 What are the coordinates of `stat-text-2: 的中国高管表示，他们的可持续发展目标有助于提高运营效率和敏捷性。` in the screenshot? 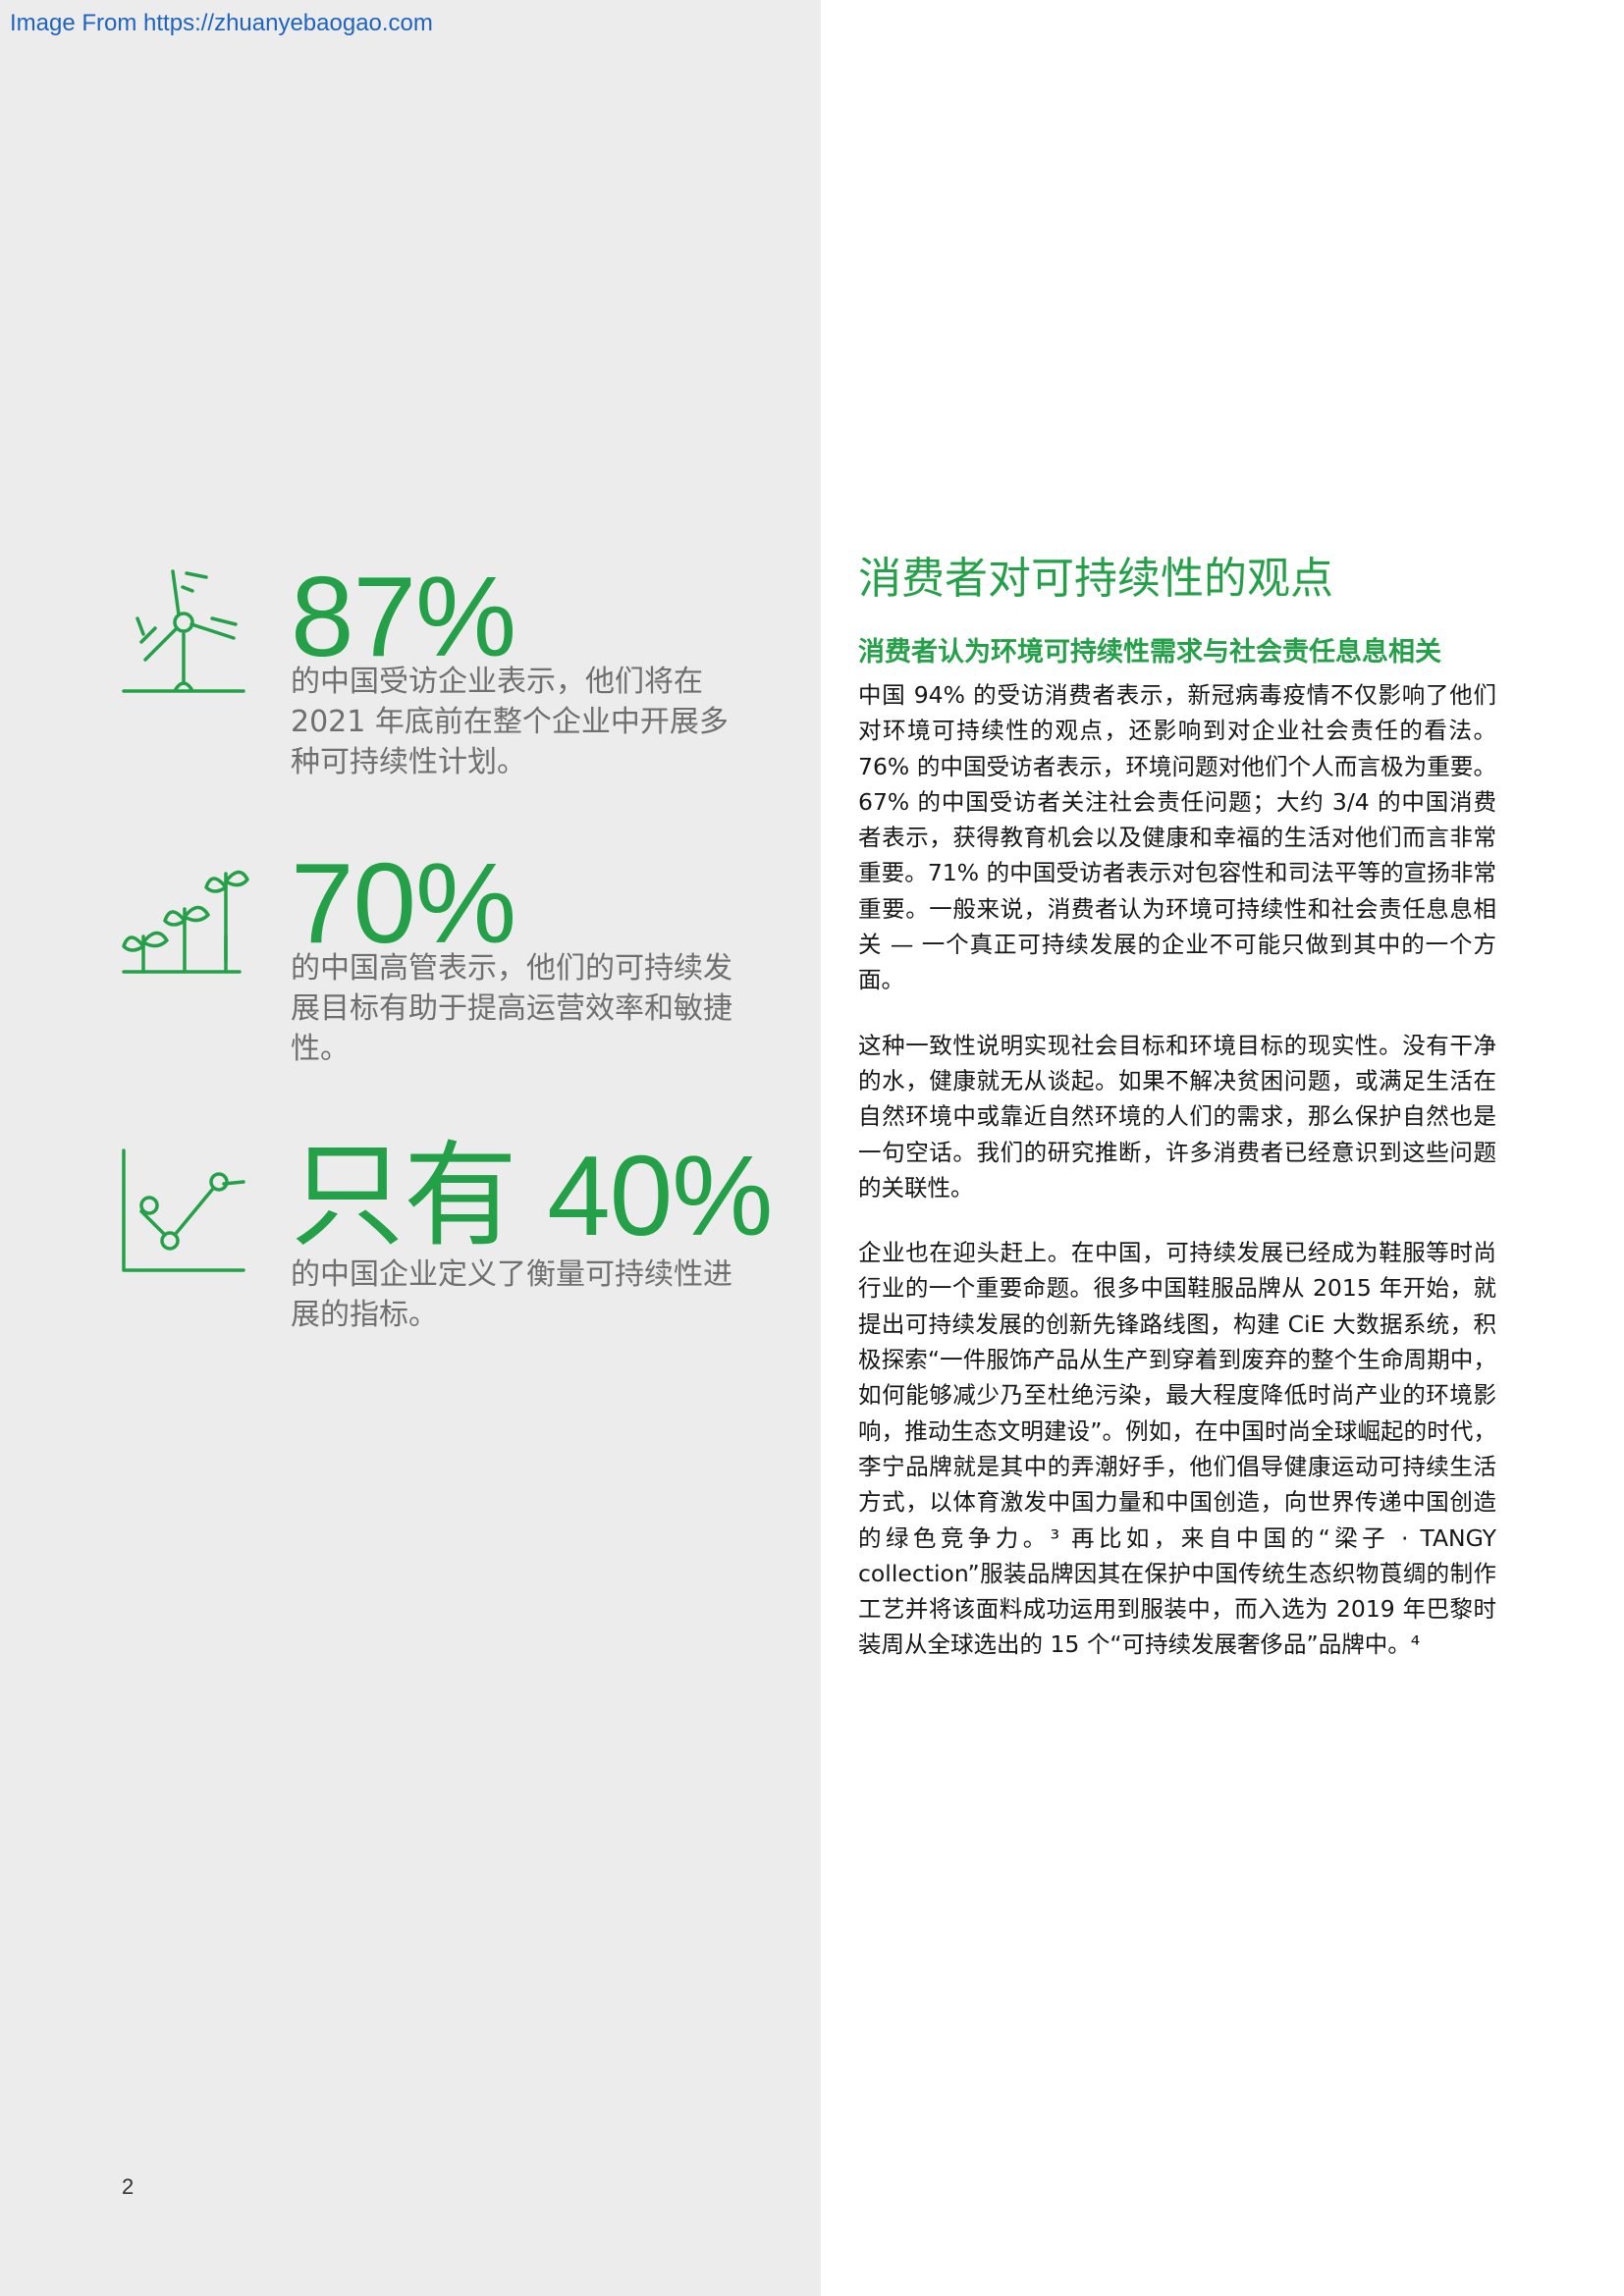 It's located at (511, 1008).